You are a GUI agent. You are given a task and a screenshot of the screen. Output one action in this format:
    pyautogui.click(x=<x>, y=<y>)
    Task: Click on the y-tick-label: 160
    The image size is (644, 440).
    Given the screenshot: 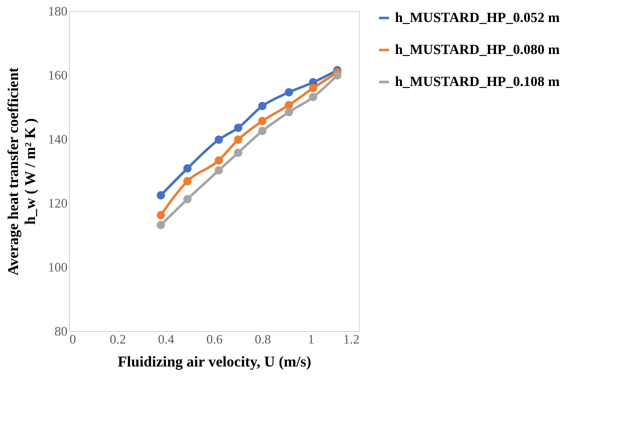 What is the action you would take?
    pyautogui.click(x=58, y=75)
    